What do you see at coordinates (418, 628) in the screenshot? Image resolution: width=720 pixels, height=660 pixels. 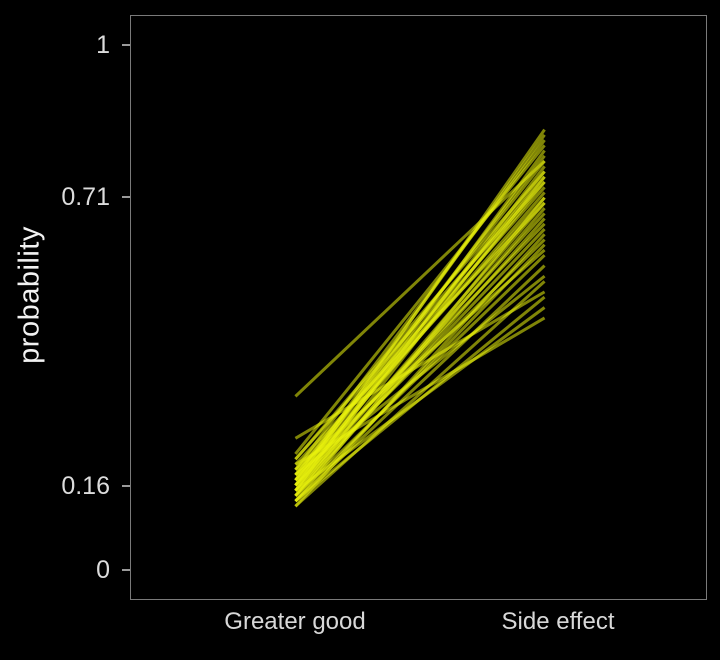 I see `x-axis: Greater good Side effect` at bounding box center [418, 628].